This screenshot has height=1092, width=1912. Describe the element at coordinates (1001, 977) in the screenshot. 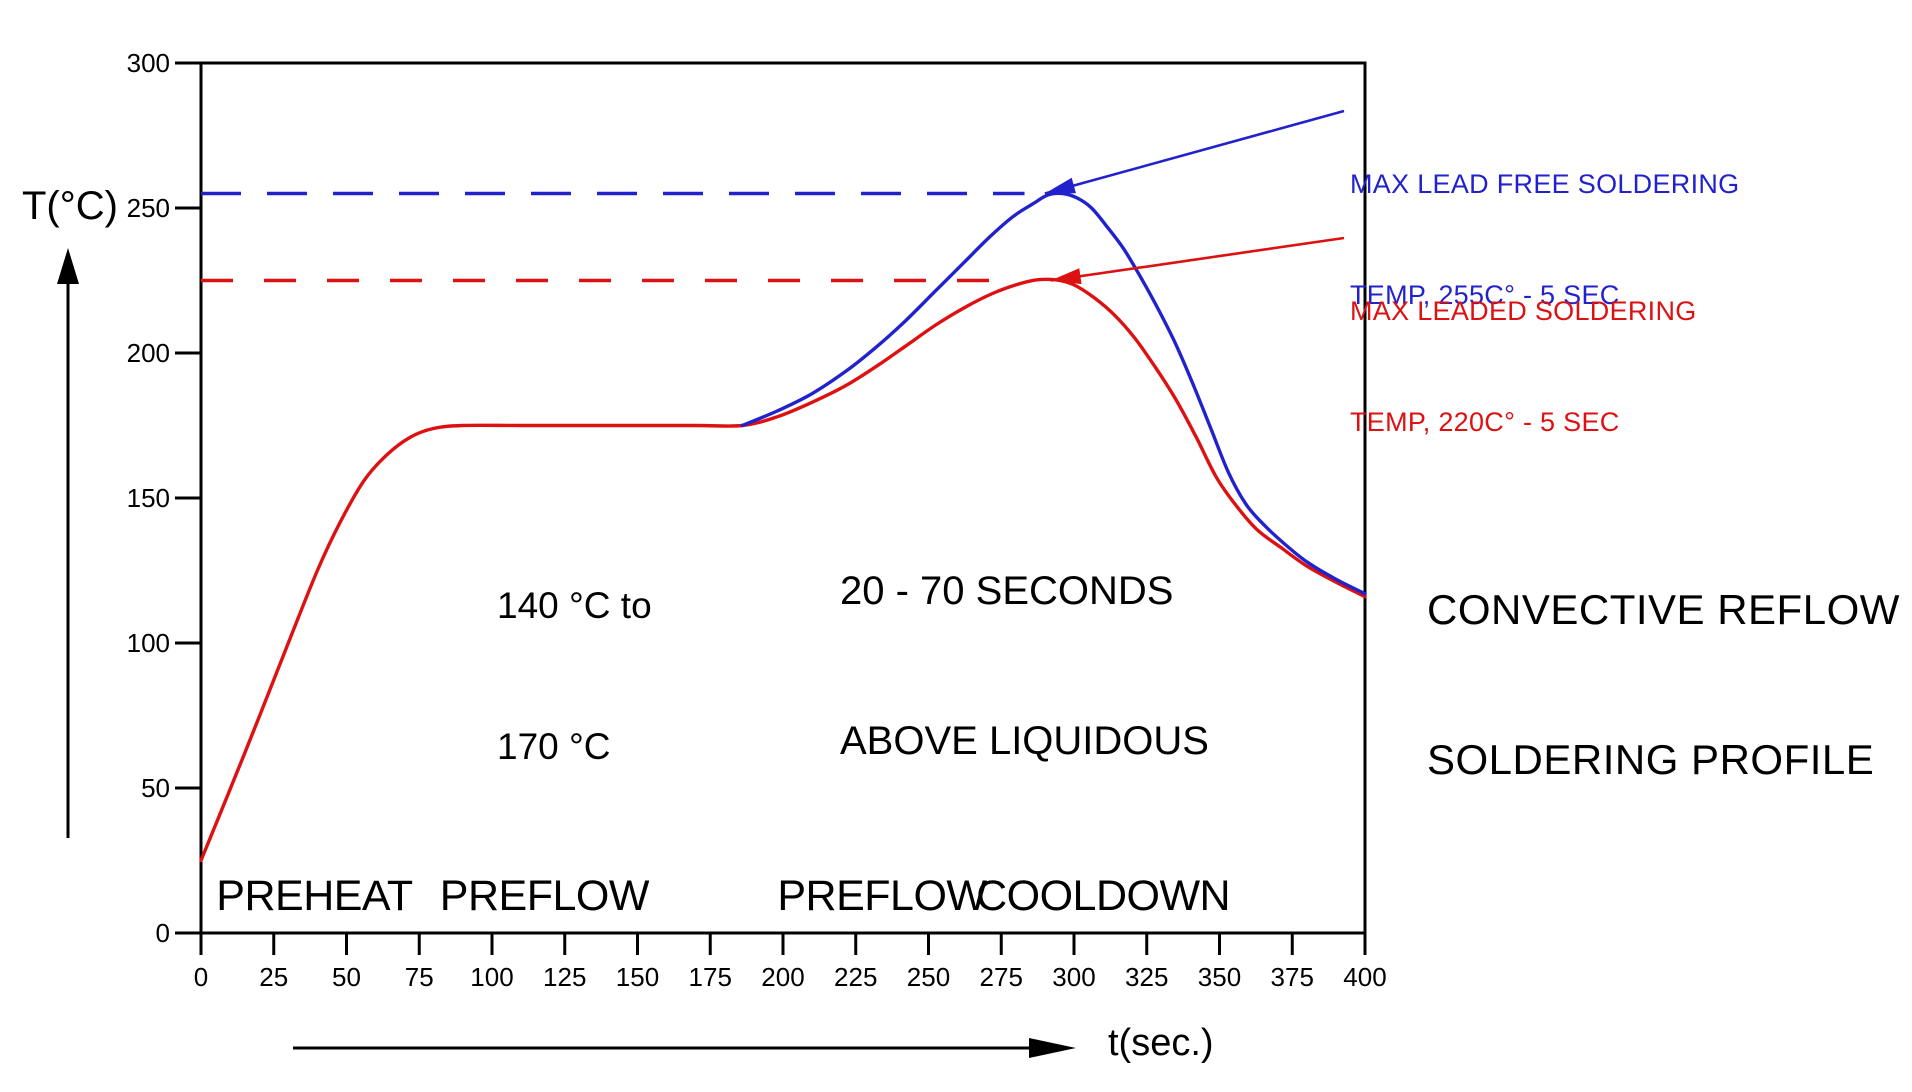

I see `x-tick-label: 275` at that location.